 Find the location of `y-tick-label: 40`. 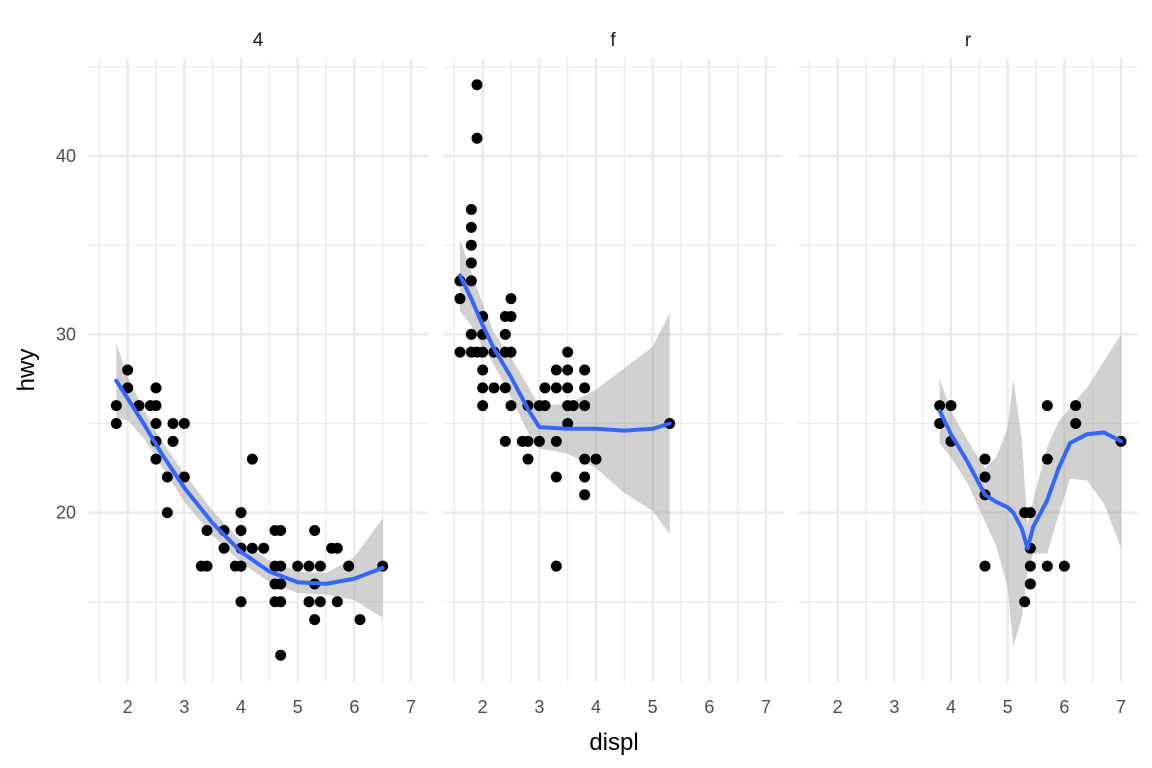

y-tick-label: 40 is located at coordinates (66, 156).